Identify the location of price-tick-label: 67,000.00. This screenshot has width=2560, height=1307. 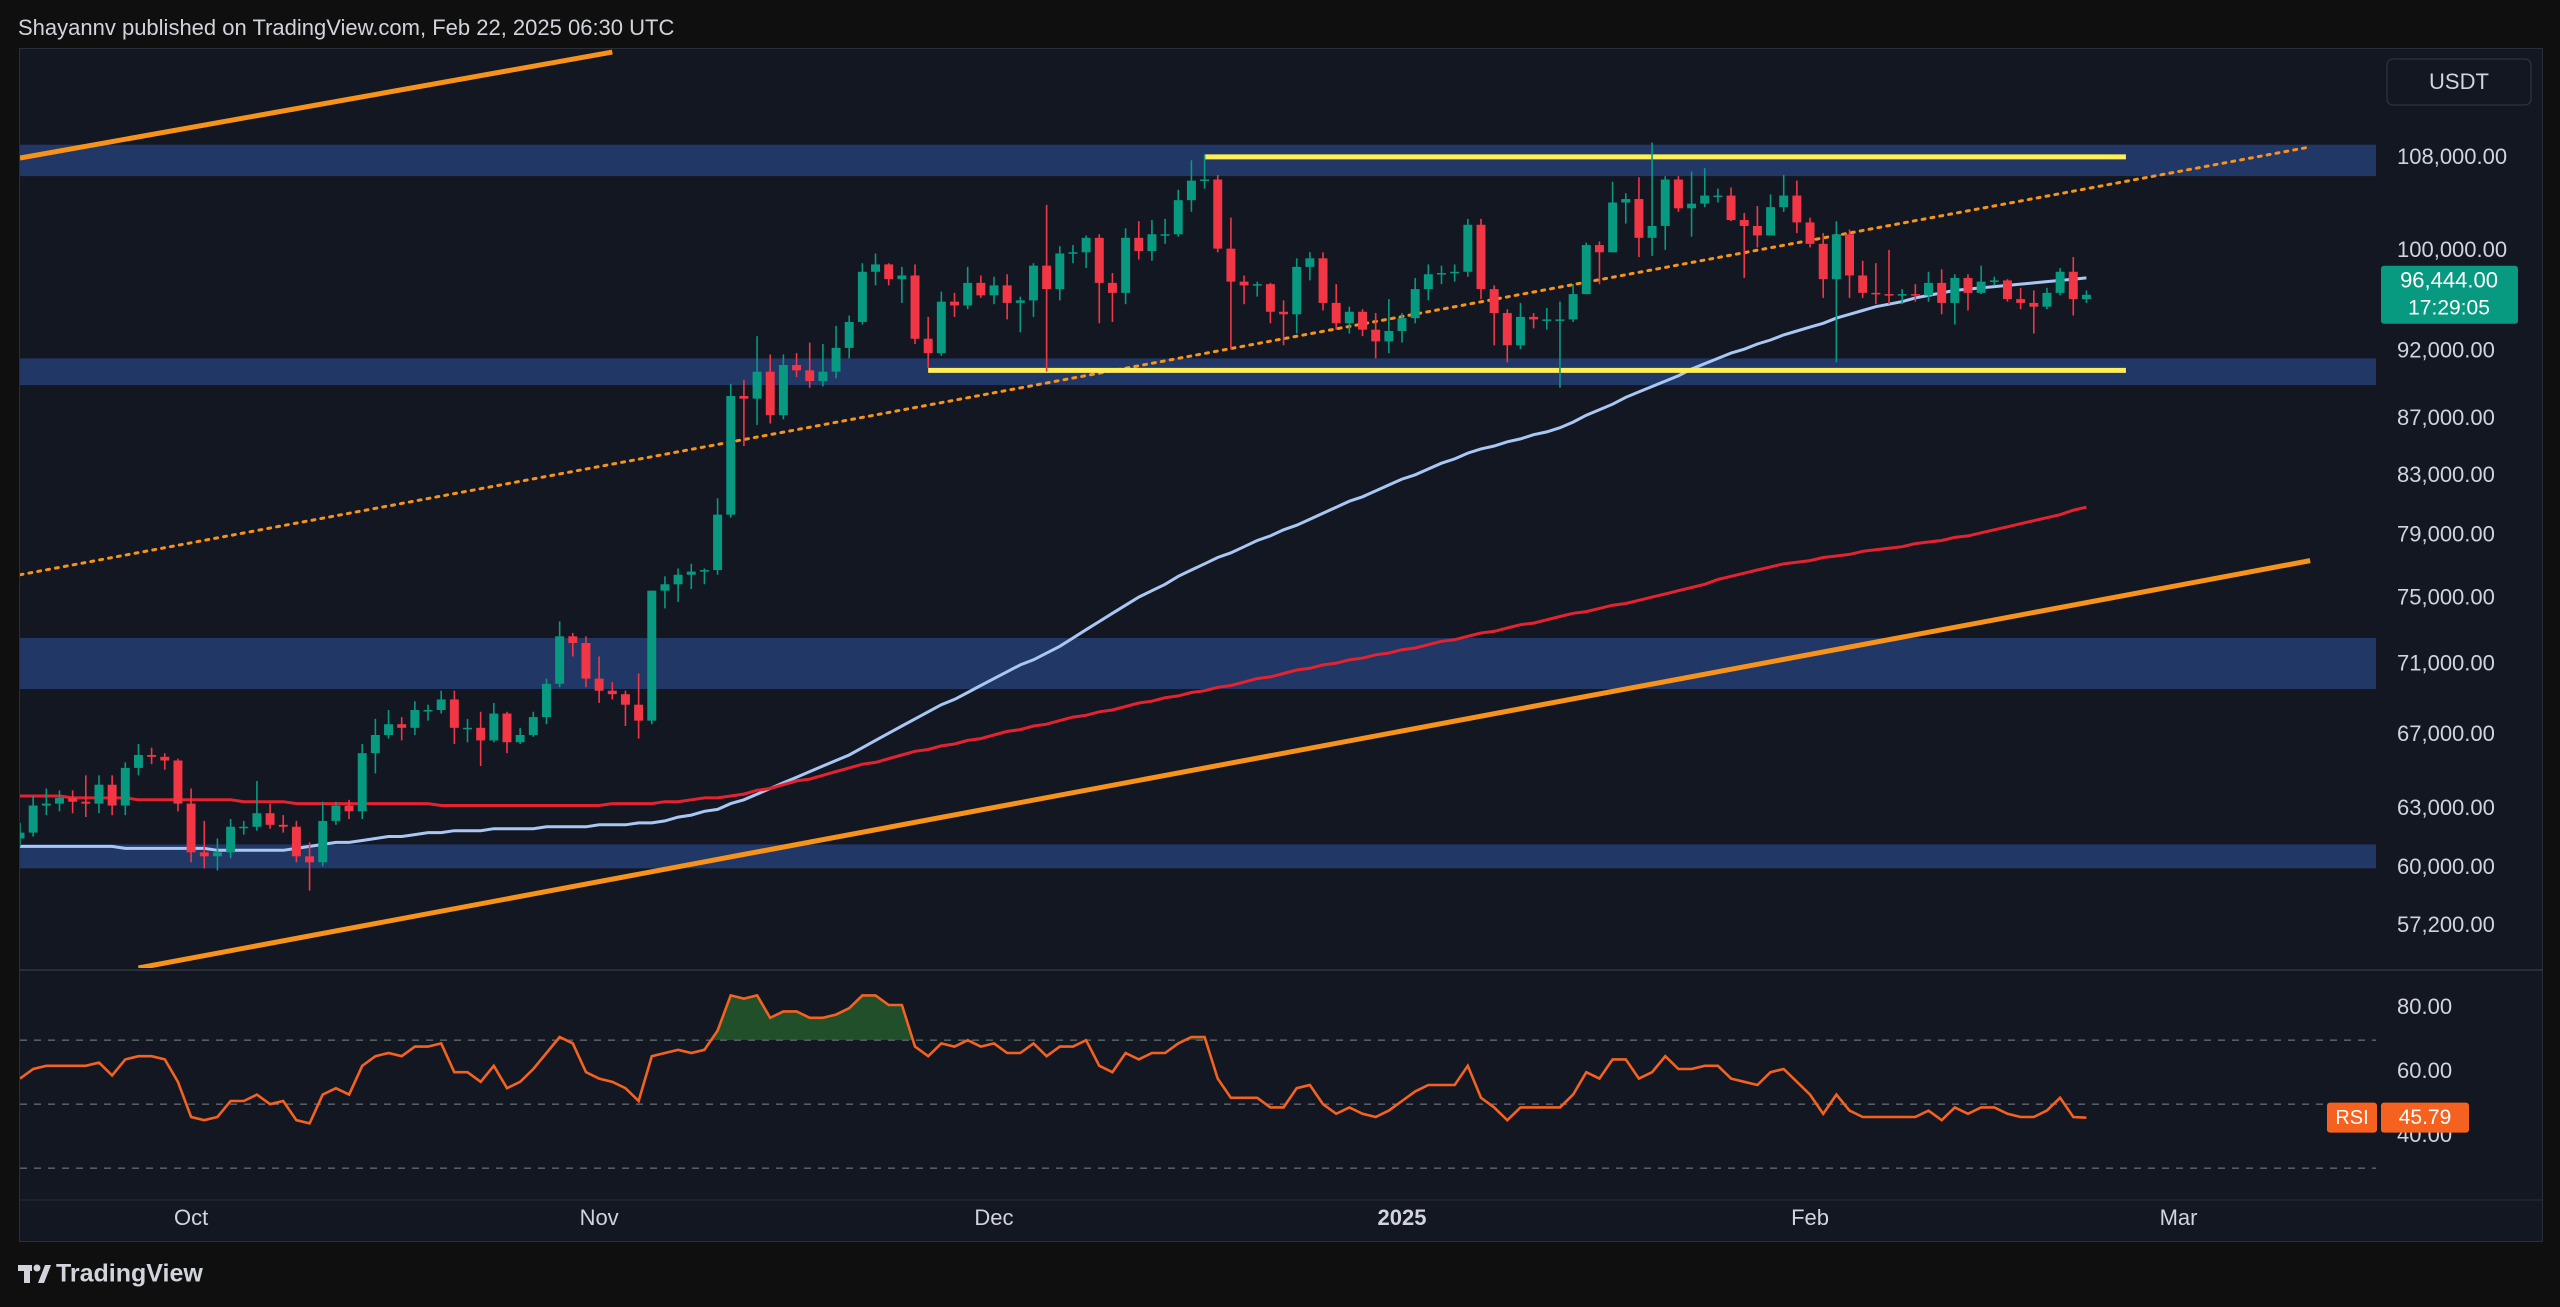
(2446, 733).